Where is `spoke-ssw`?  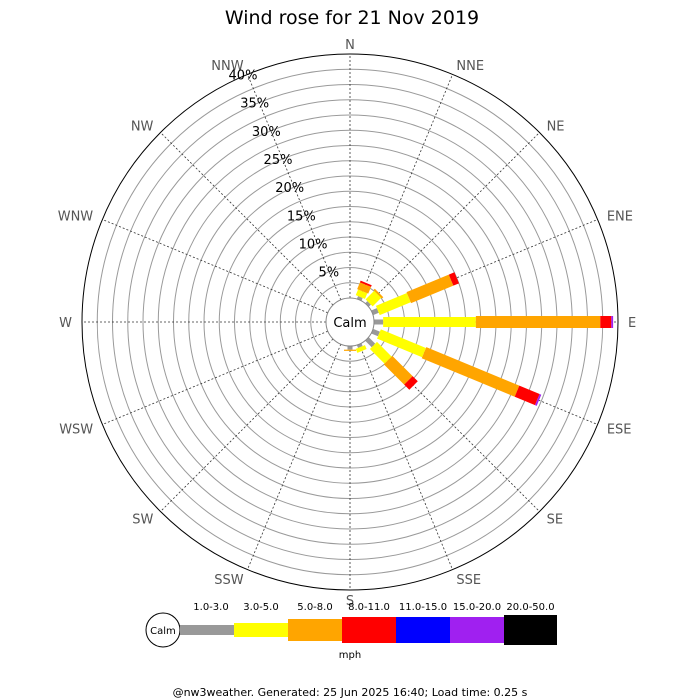 spoke-ssw is located at coordinates (294, 457).